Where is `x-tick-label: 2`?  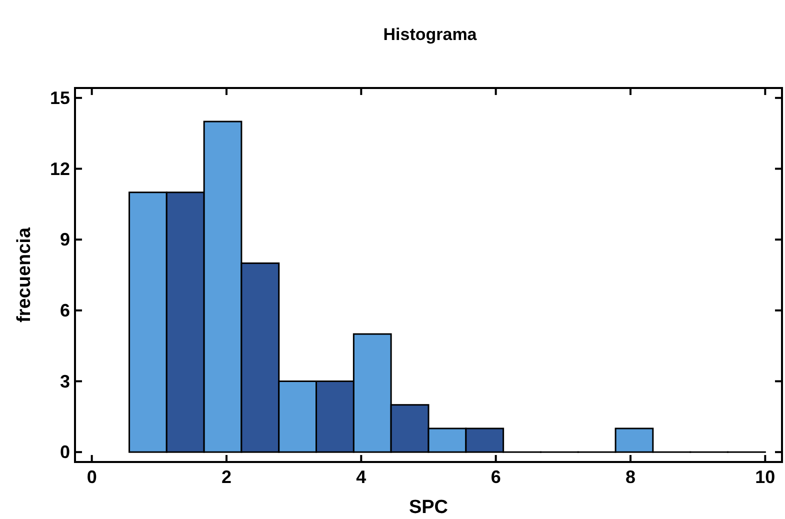
x-tick-label: 2 is located at coordinates (226, 477).